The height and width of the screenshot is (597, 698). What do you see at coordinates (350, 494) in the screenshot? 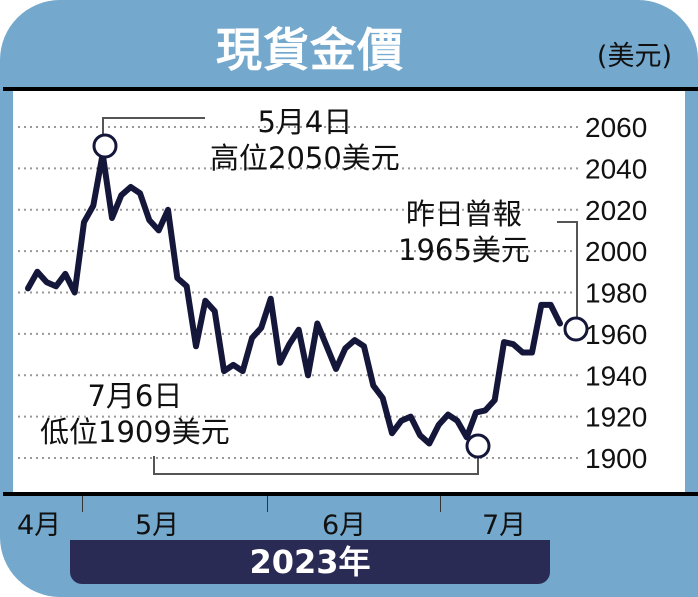
I see `bottom-rule` at bounding box center [350, 494].